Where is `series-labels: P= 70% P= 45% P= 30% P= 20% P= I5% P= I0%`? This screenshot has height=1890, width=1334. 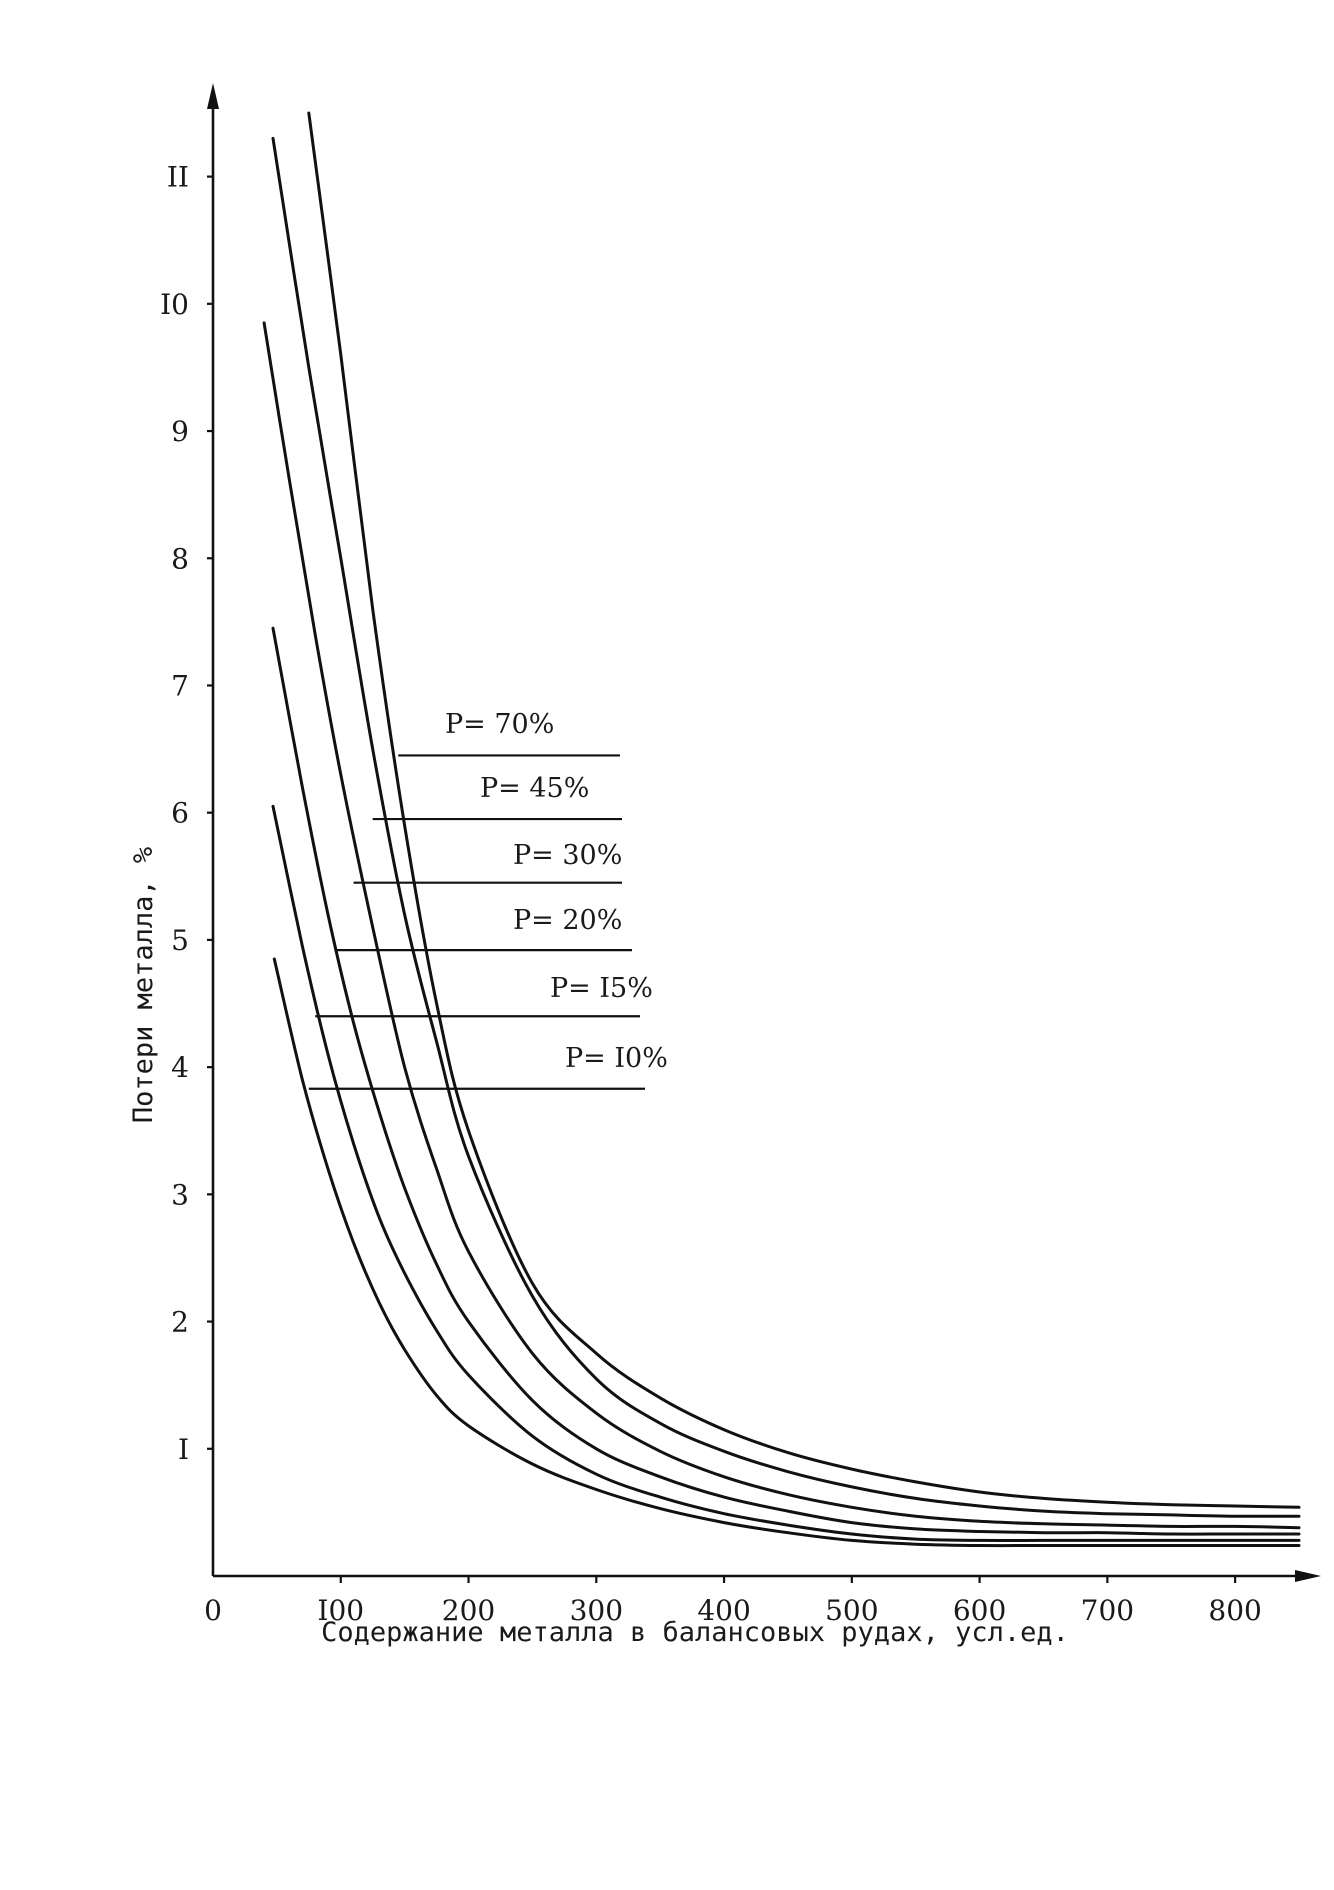
series-labels: P= 70% P= 45% P= 30% P= 20% P= I5% P= I0% is located at coordinates (488, 899).